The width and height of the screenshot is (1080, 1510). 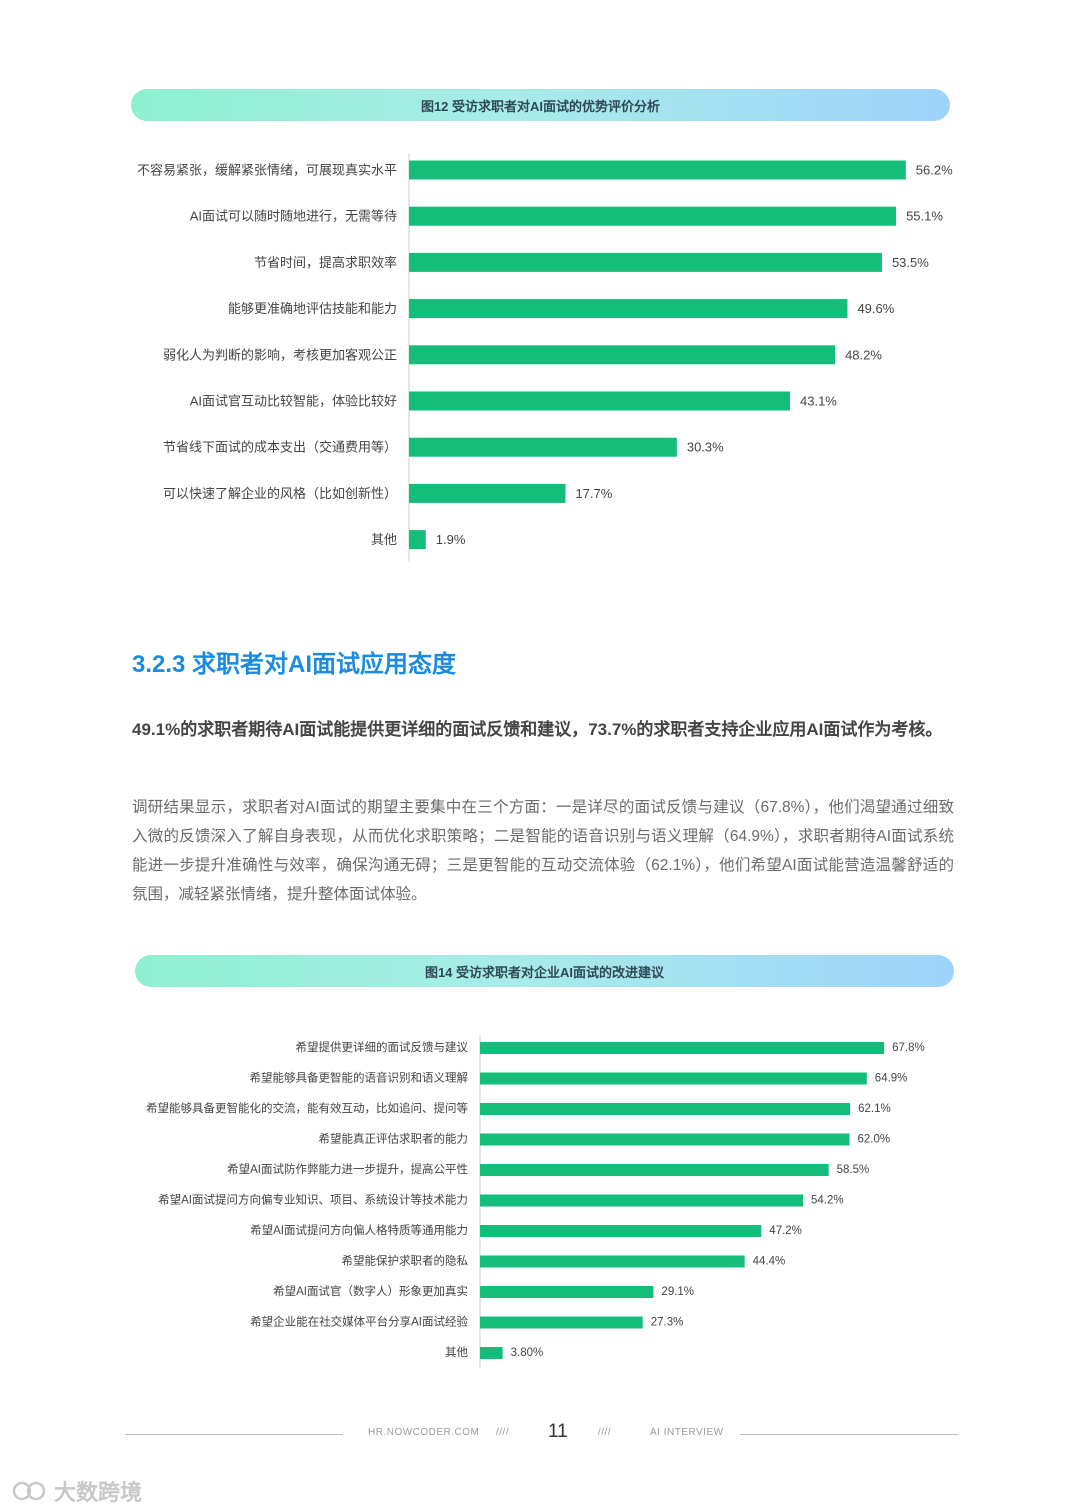 What do you see at coordinates (456, 1352) in the screenshot?
I see `chart1-category-label: 其他` at bounding box center [456, 1352].